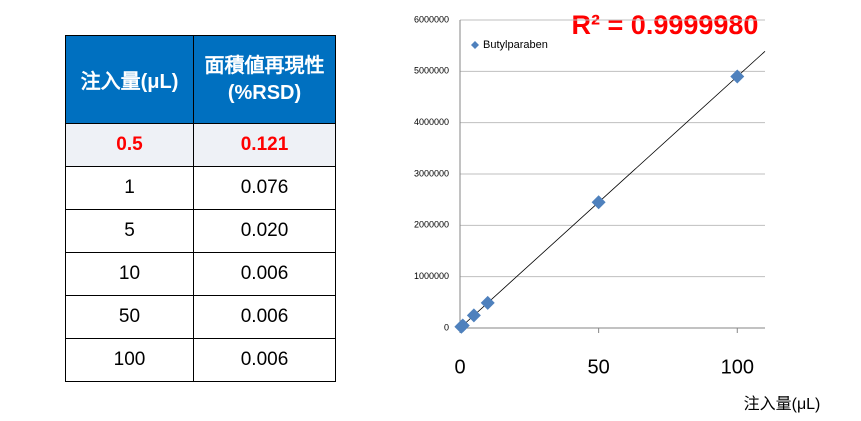  What do you see at coordinates (459, 367) in the screenshot?
I see `x-tick-label: 0` at bounding box center [459, 367].